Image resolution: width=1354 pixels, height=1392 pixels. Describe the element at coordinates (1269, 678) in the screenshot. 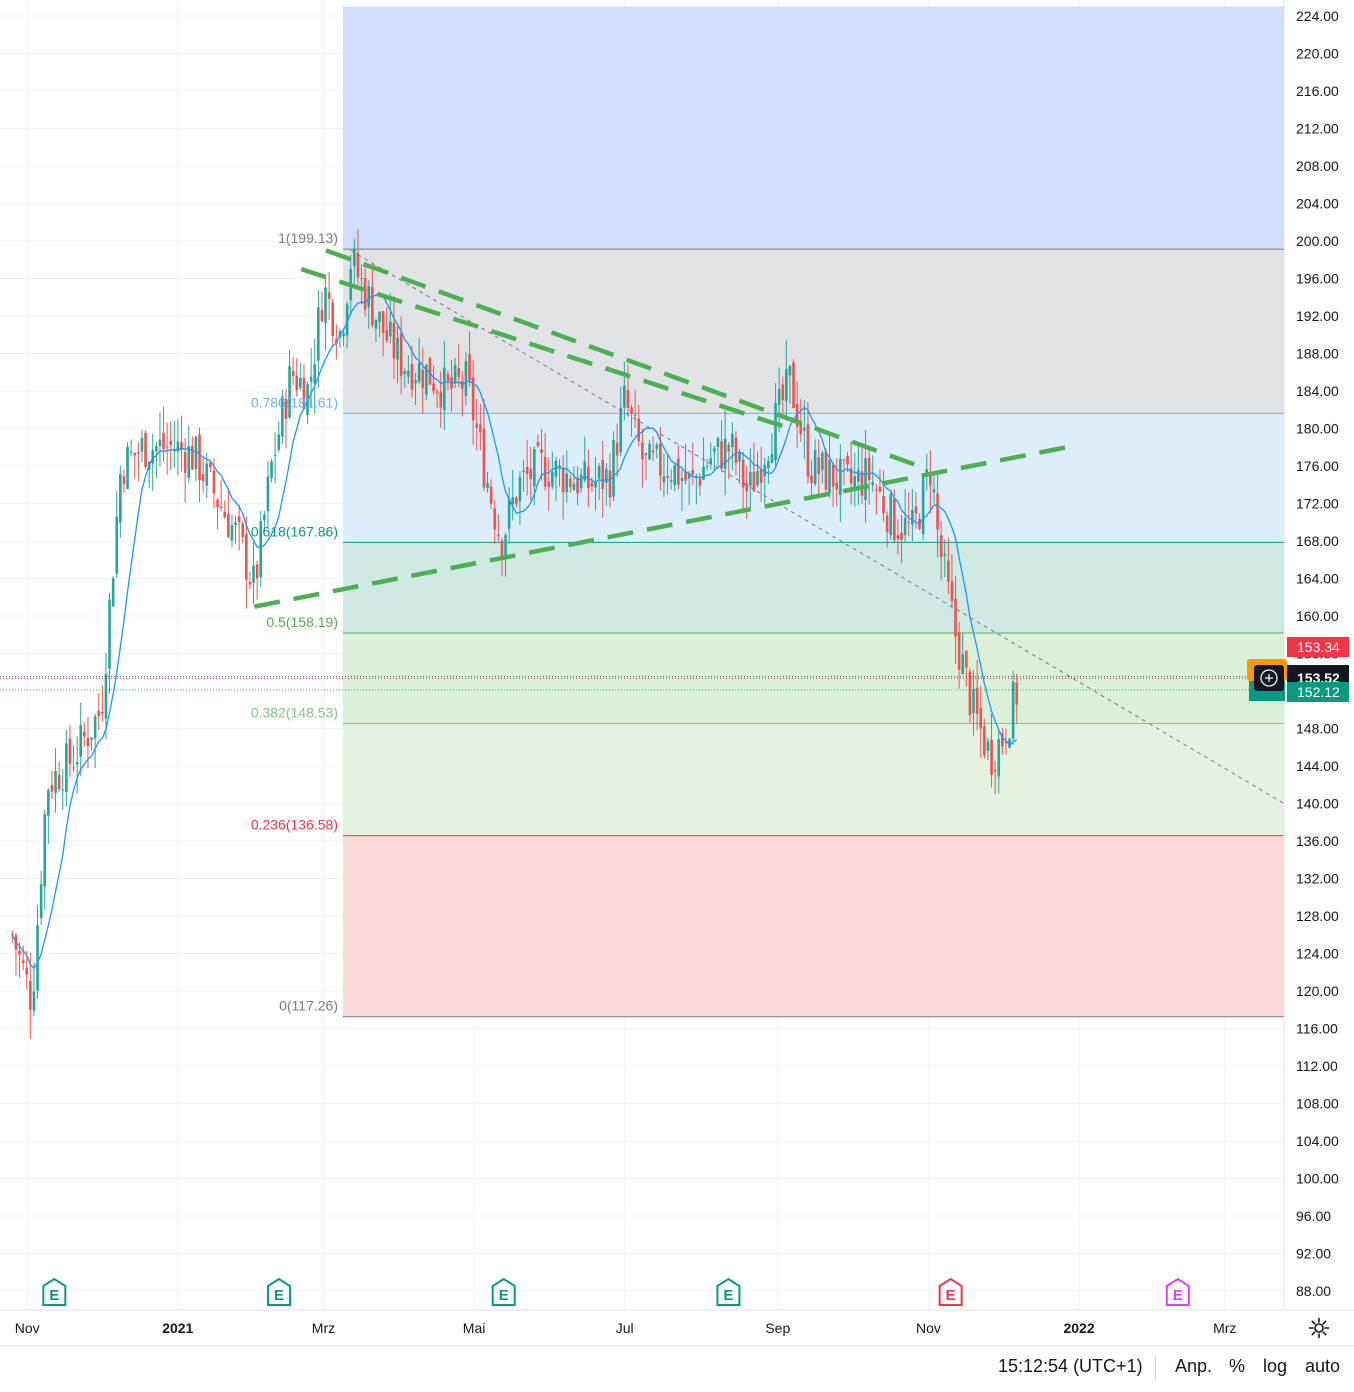

I see `plus-icon` at that location.